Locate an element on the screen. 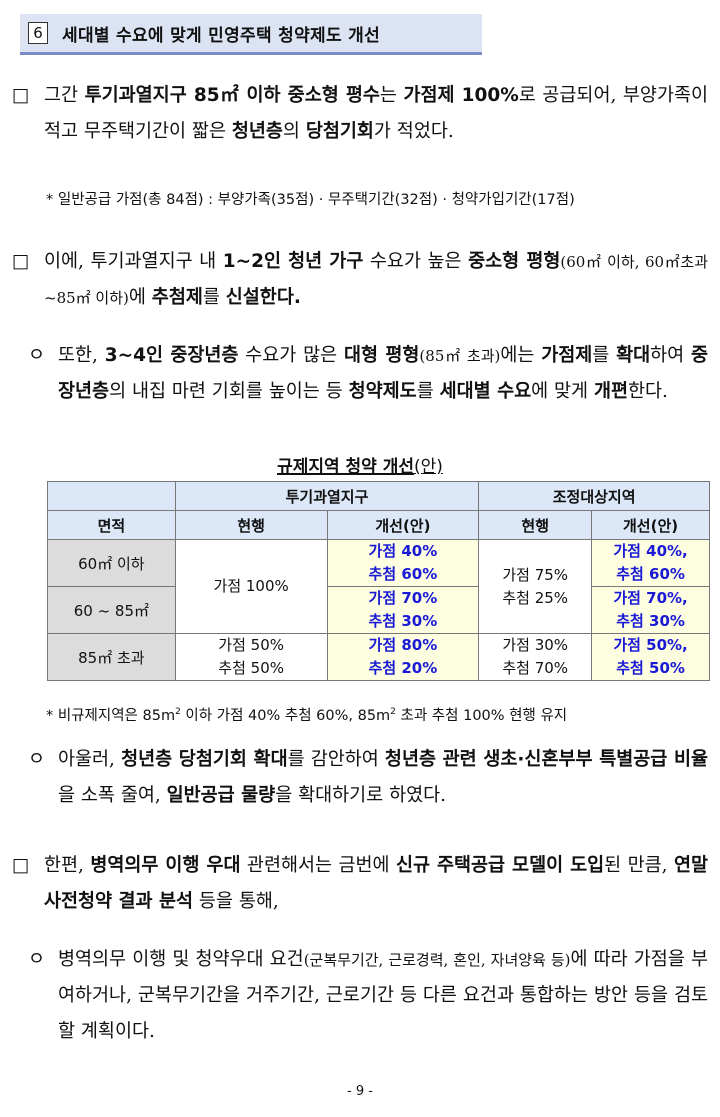 This screenshot has height=1117, width=720. section-number: 6 is located at coordinates (38, 33).